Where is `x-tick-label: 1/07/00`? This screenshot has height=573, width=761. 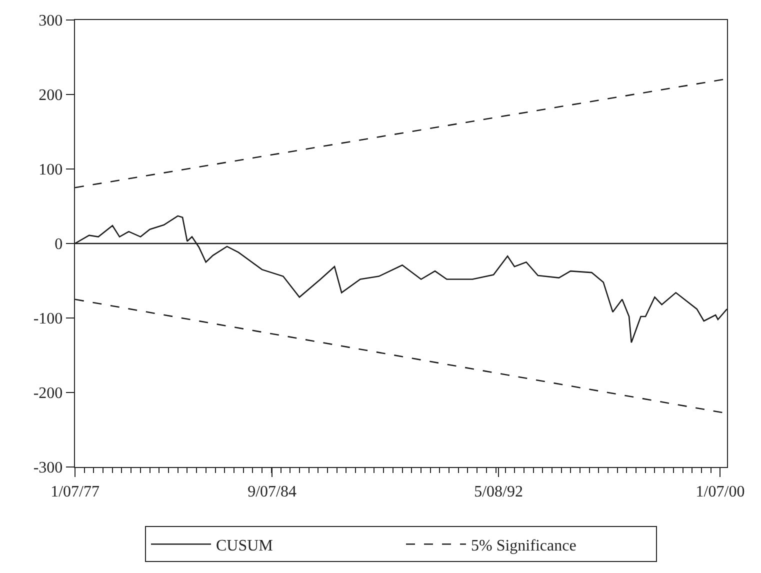 x-tick-label: 1/07/00 is located at coordinates (720, 491).